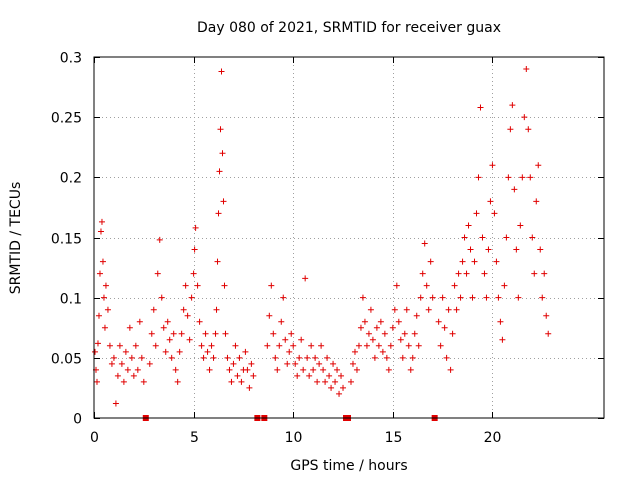 The width and height of the screenshot is (640, 480). What do you see at coordinates (66, 240) in the screenshot?
I see `y-tick-label: 0.15` at bounding box center [66, 240].